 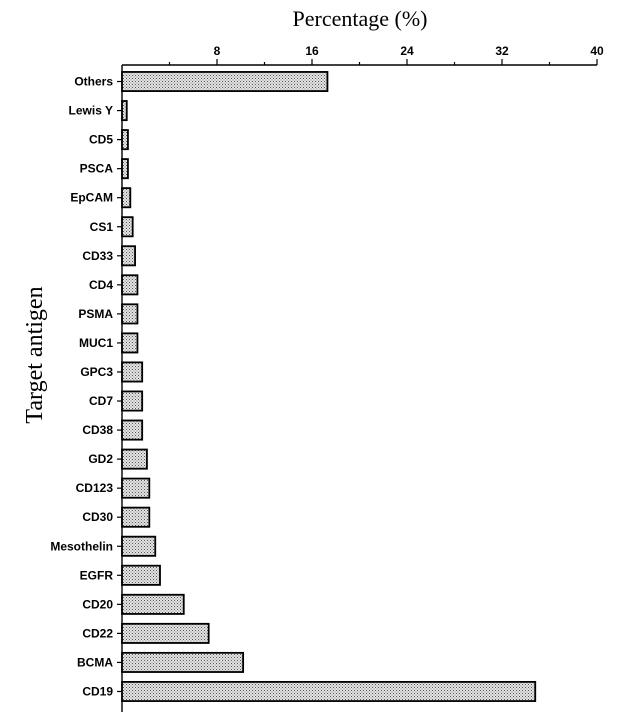 I want to click on bar-cd33, so click(x=128, y=256).